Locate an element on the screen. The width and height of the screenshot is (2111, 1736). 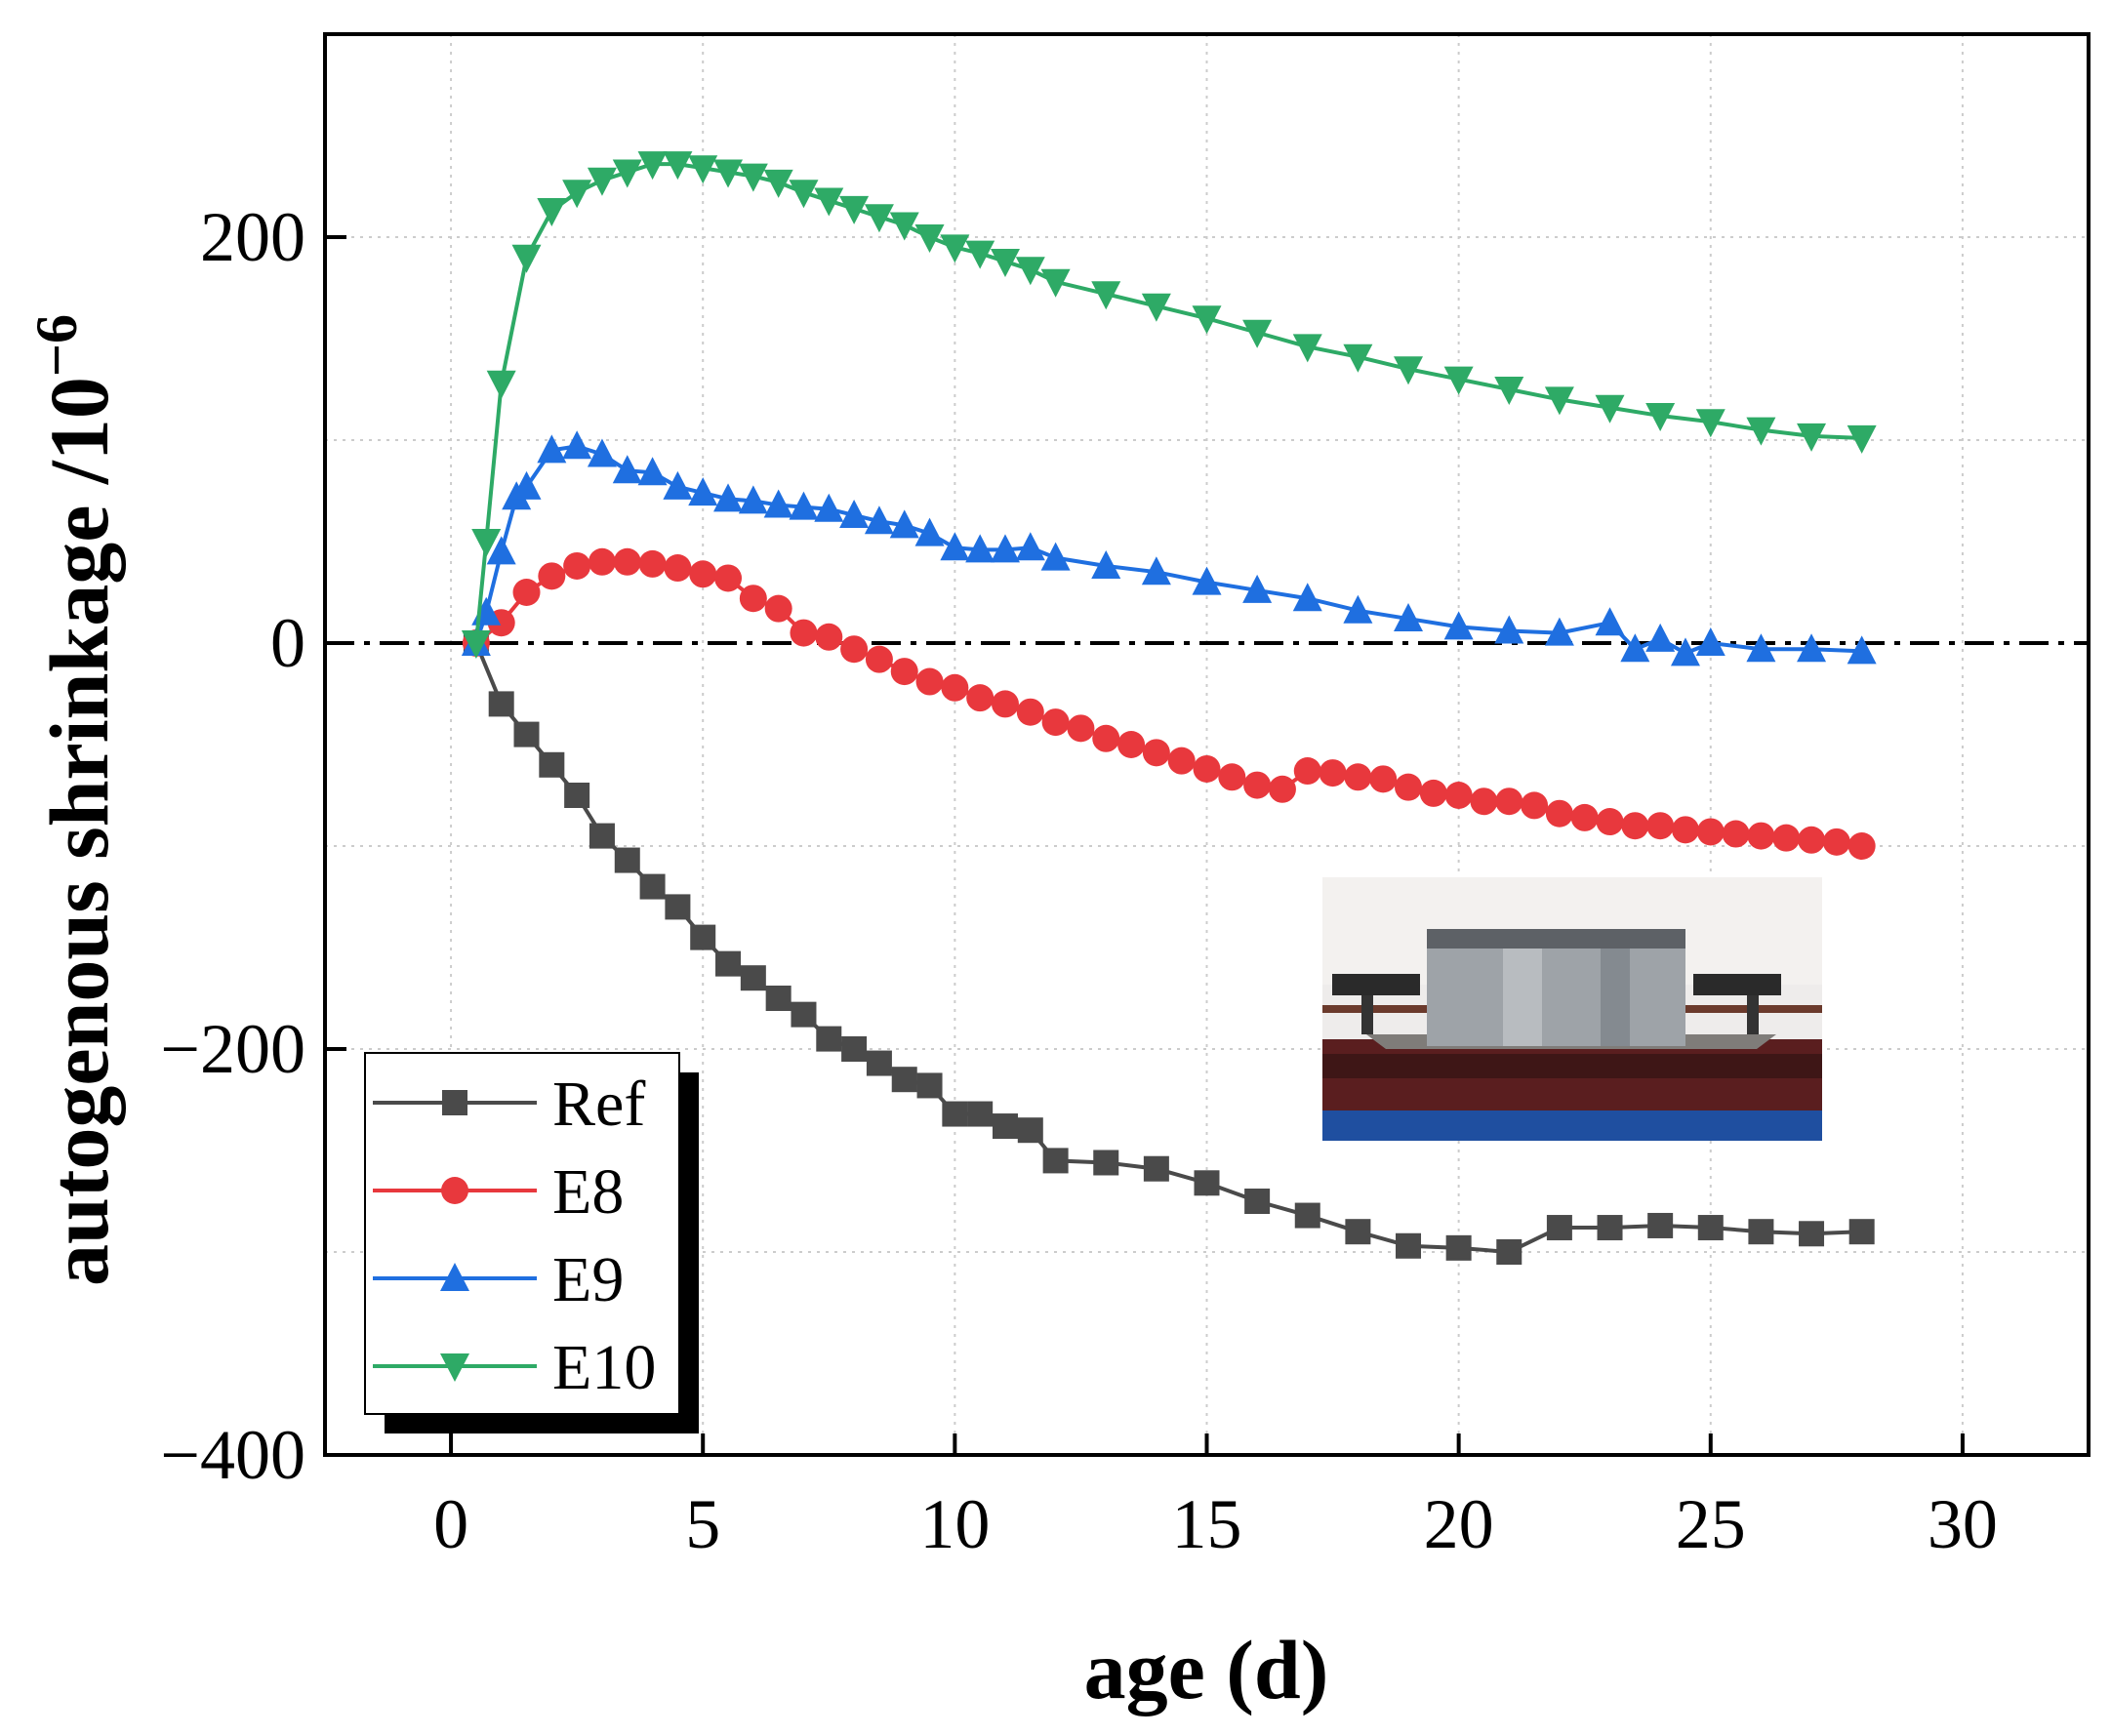
x-axis-label: age (d) is located at coordinates (1207, 1669).